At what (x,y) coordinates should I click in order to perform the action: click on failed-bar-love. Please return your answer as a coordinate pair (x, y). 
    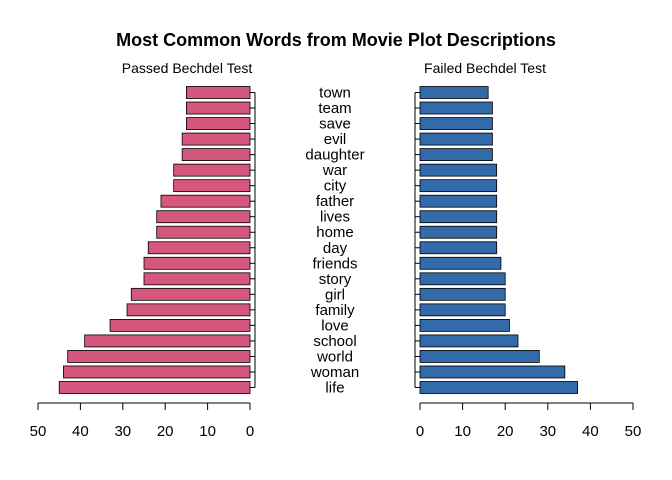
    Looking at the image, I should click on (464, 325).